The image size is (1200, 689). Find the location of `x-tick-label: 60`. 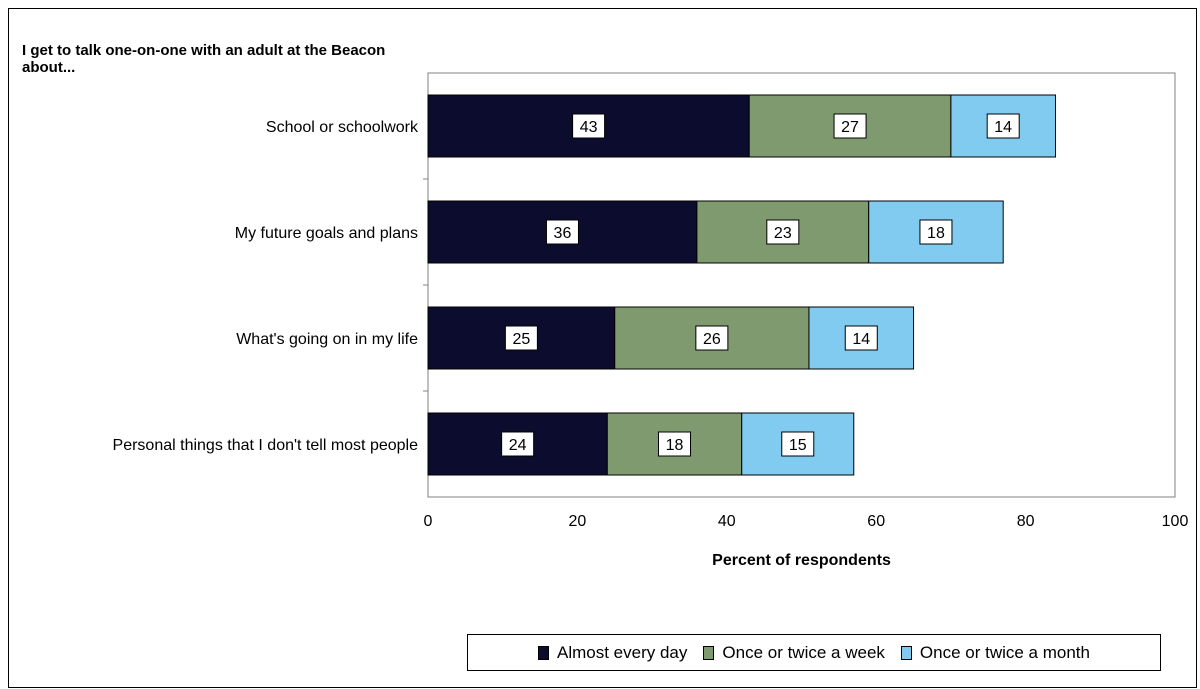

x-tick-label: 60 is located at coordinates (876, 521).